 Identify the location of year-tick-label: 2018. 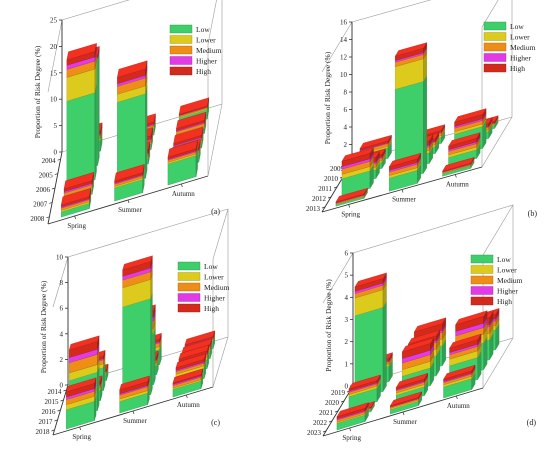
(43, 432).